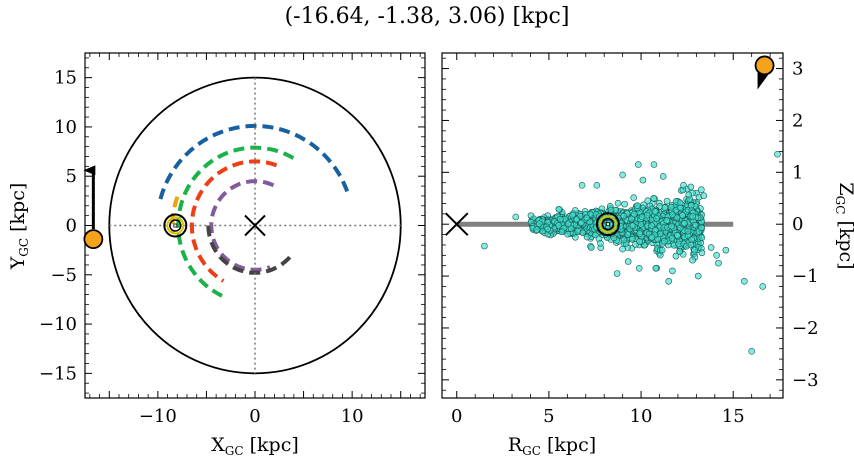  I want to click on right-x-axis-label: RGC [kpc], so click(552, 446).